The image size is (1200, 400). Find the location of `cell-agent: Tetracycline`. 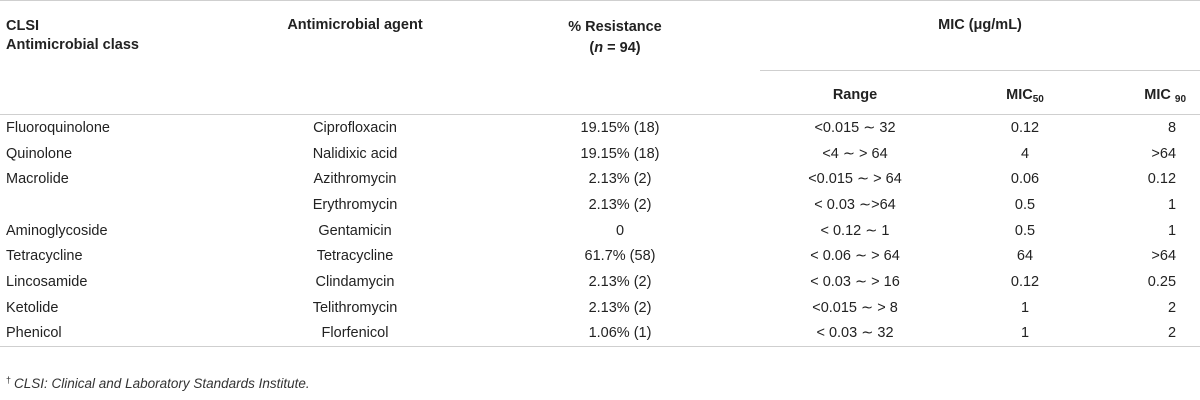

cell-agent: Tetracycline is located at coordinates (355, 256).